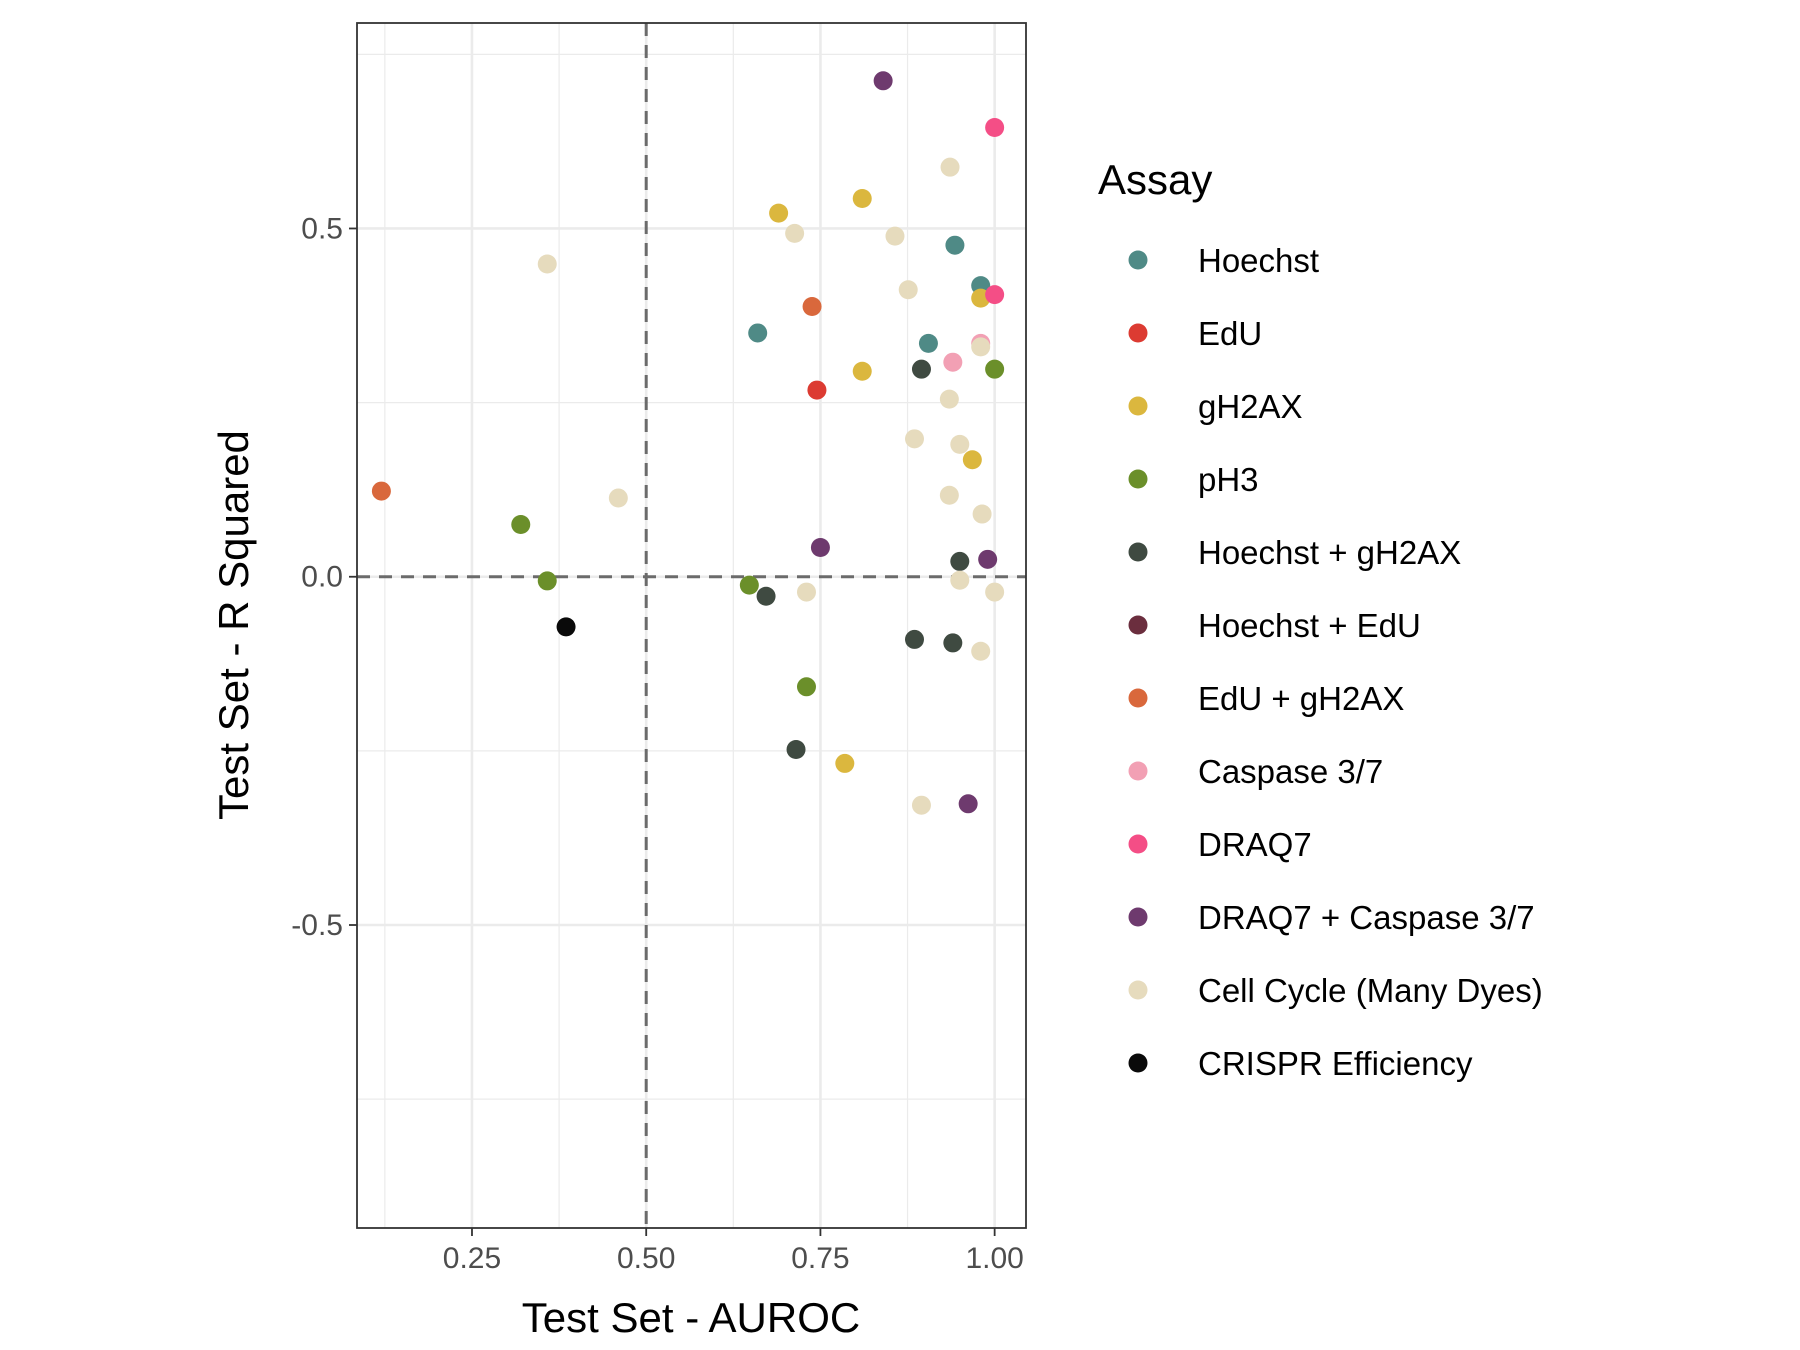 This screenshot has height=1350, width=1800. What do you see at coordinates (322, 228) in the screenshot?
I see `y-tick-label: 0.5` at bounding box center [322, 228].